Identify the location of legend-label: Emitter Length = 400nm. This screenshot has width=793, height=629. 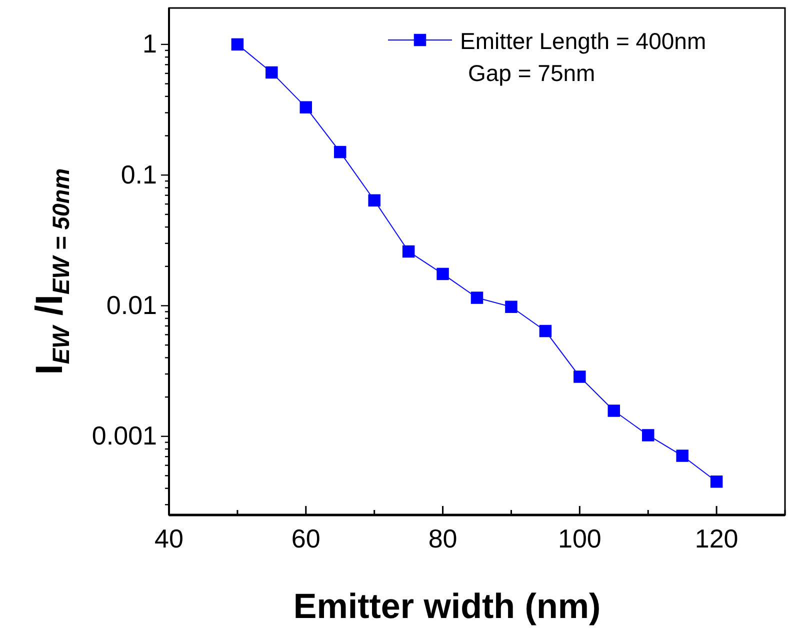
(583, 41).